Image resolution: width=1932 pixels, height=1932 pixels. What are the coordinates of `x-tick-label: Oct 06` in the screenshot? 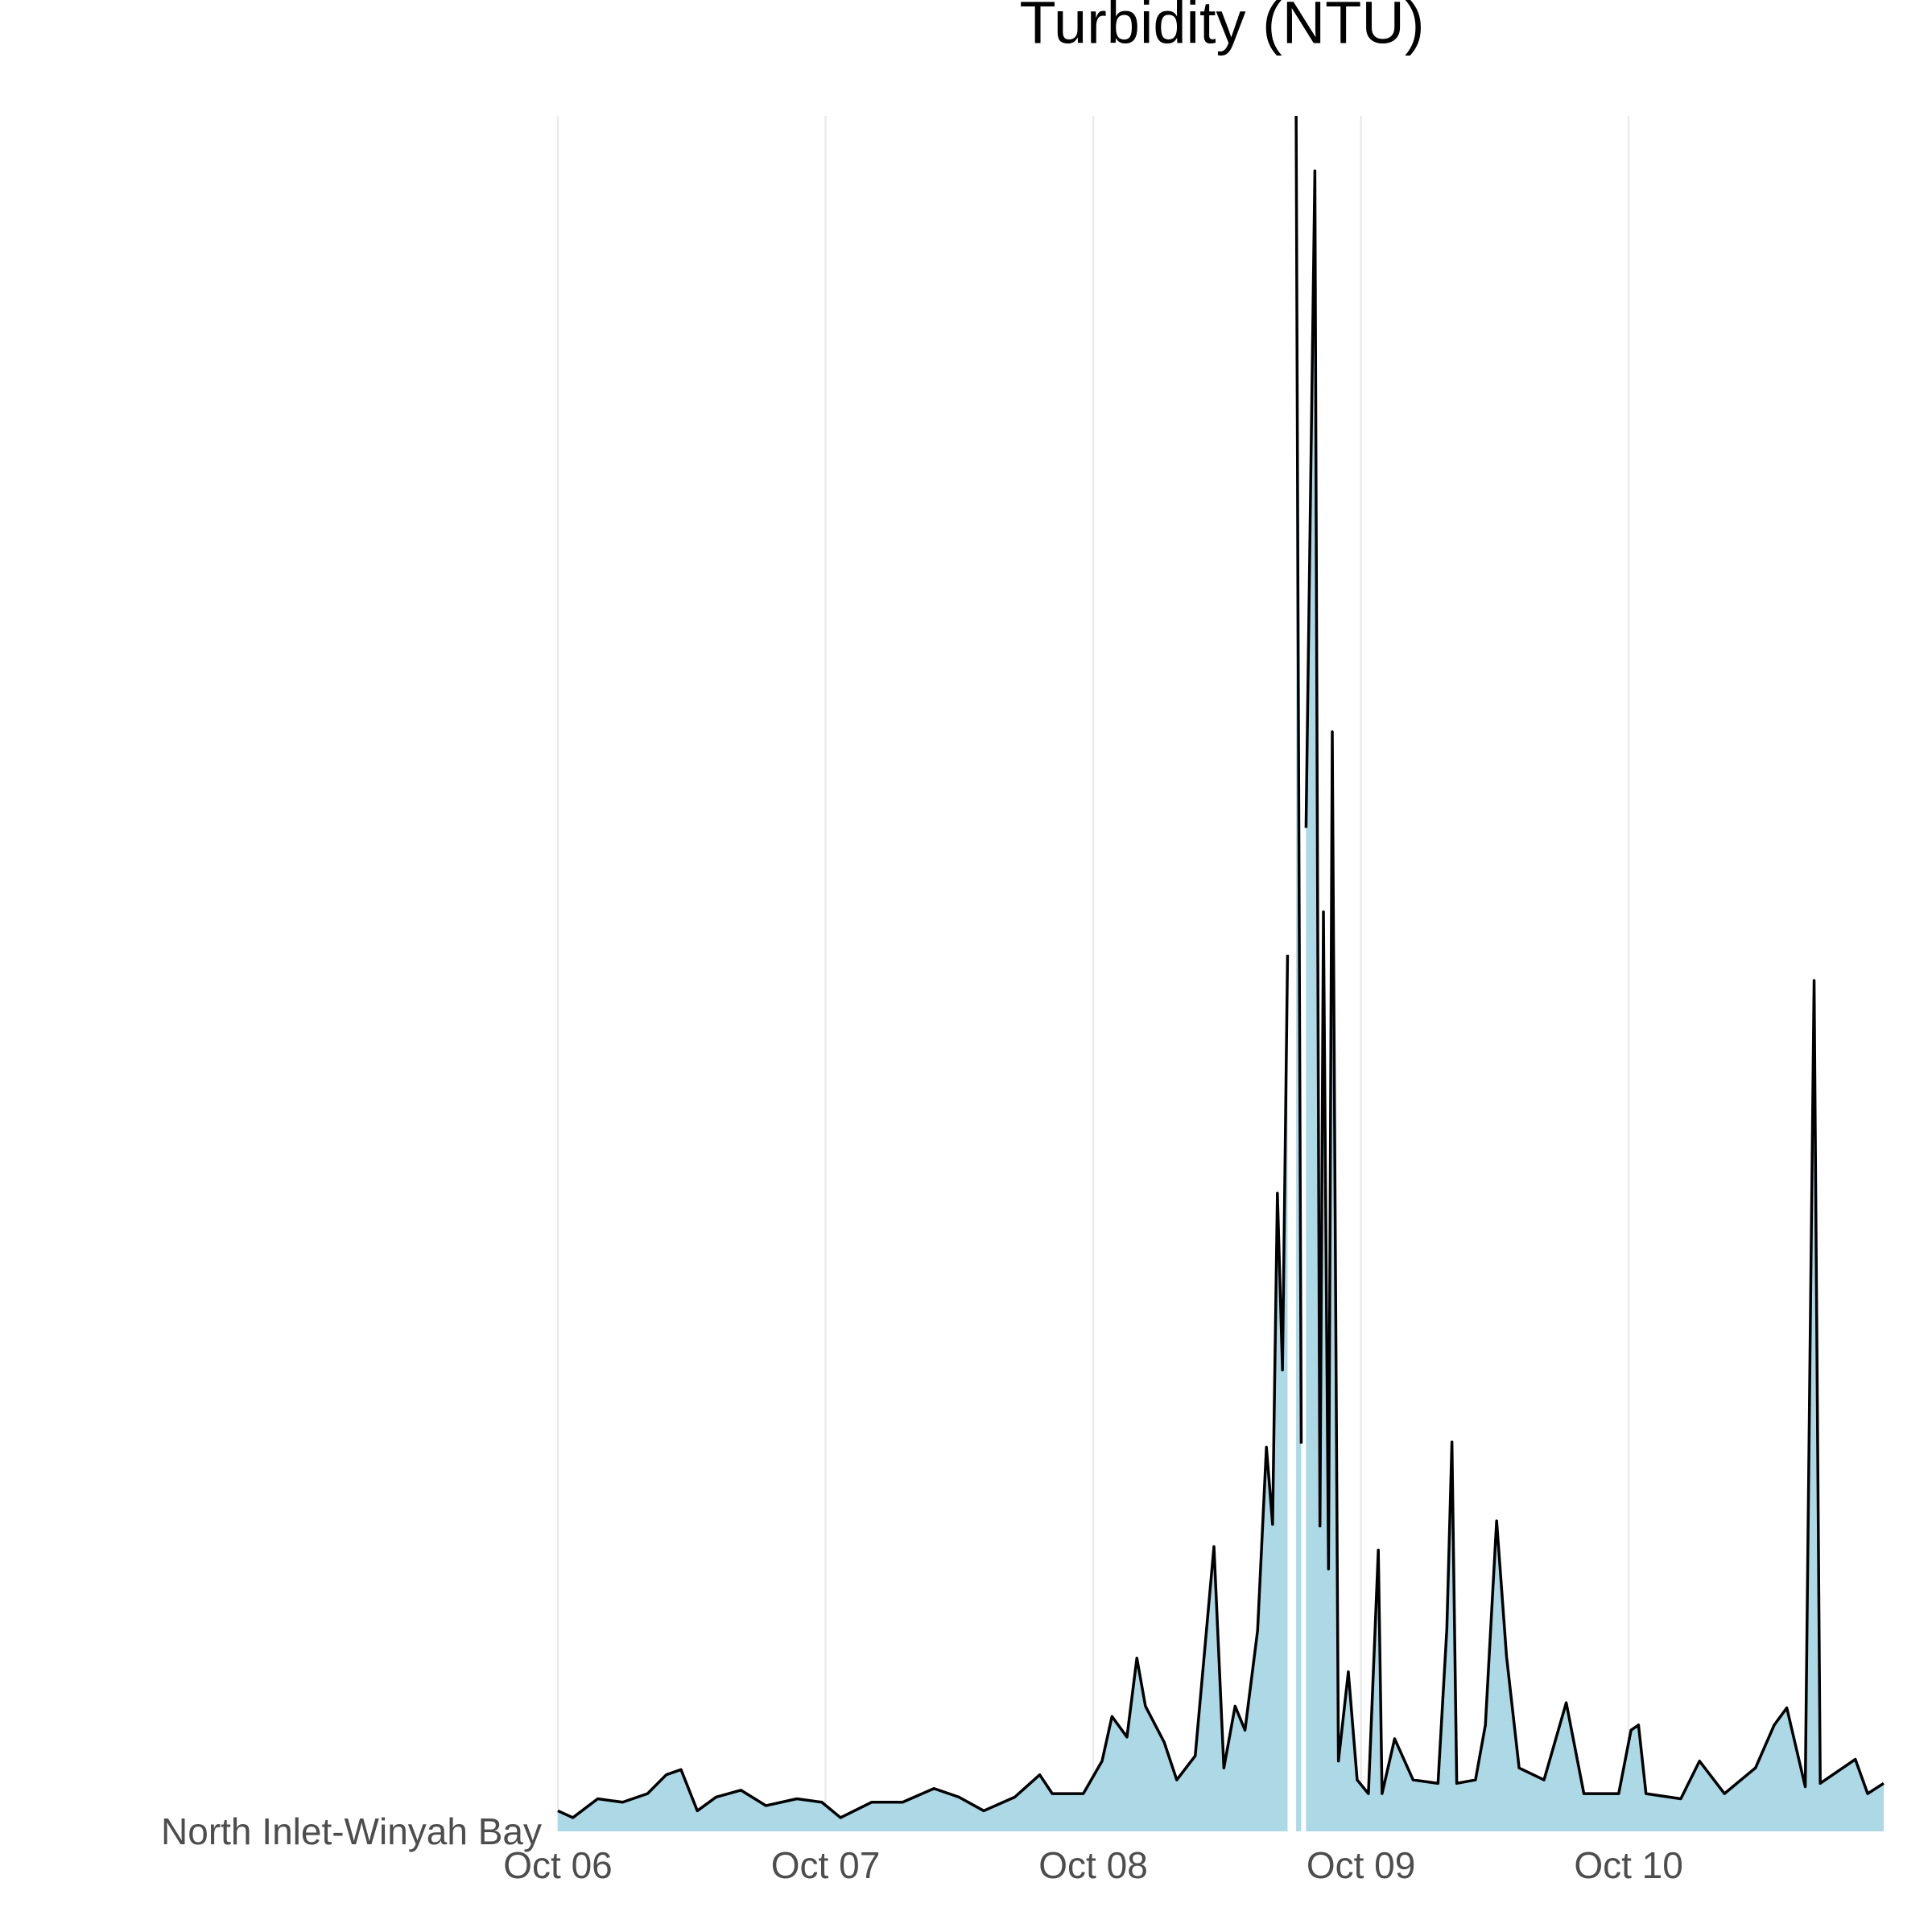 It's located at (558, 1865).